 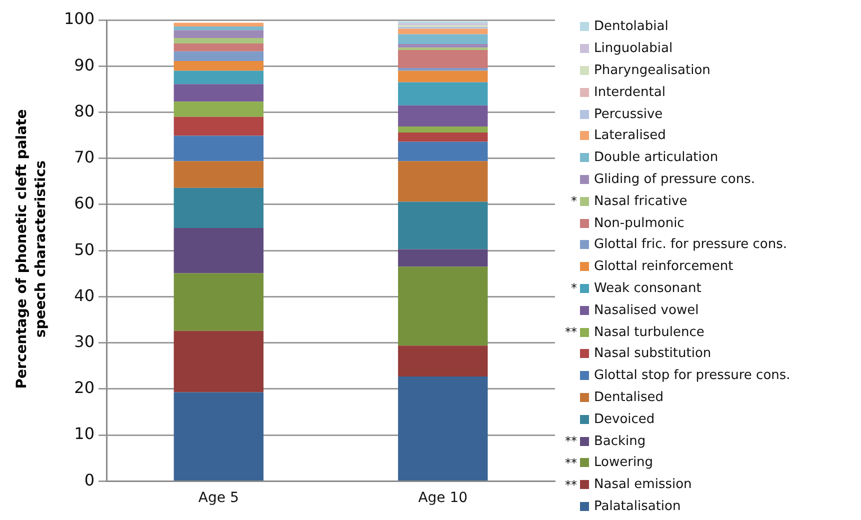 I want to click on legend-label: Linguolabial, so click(x=633, y=48).